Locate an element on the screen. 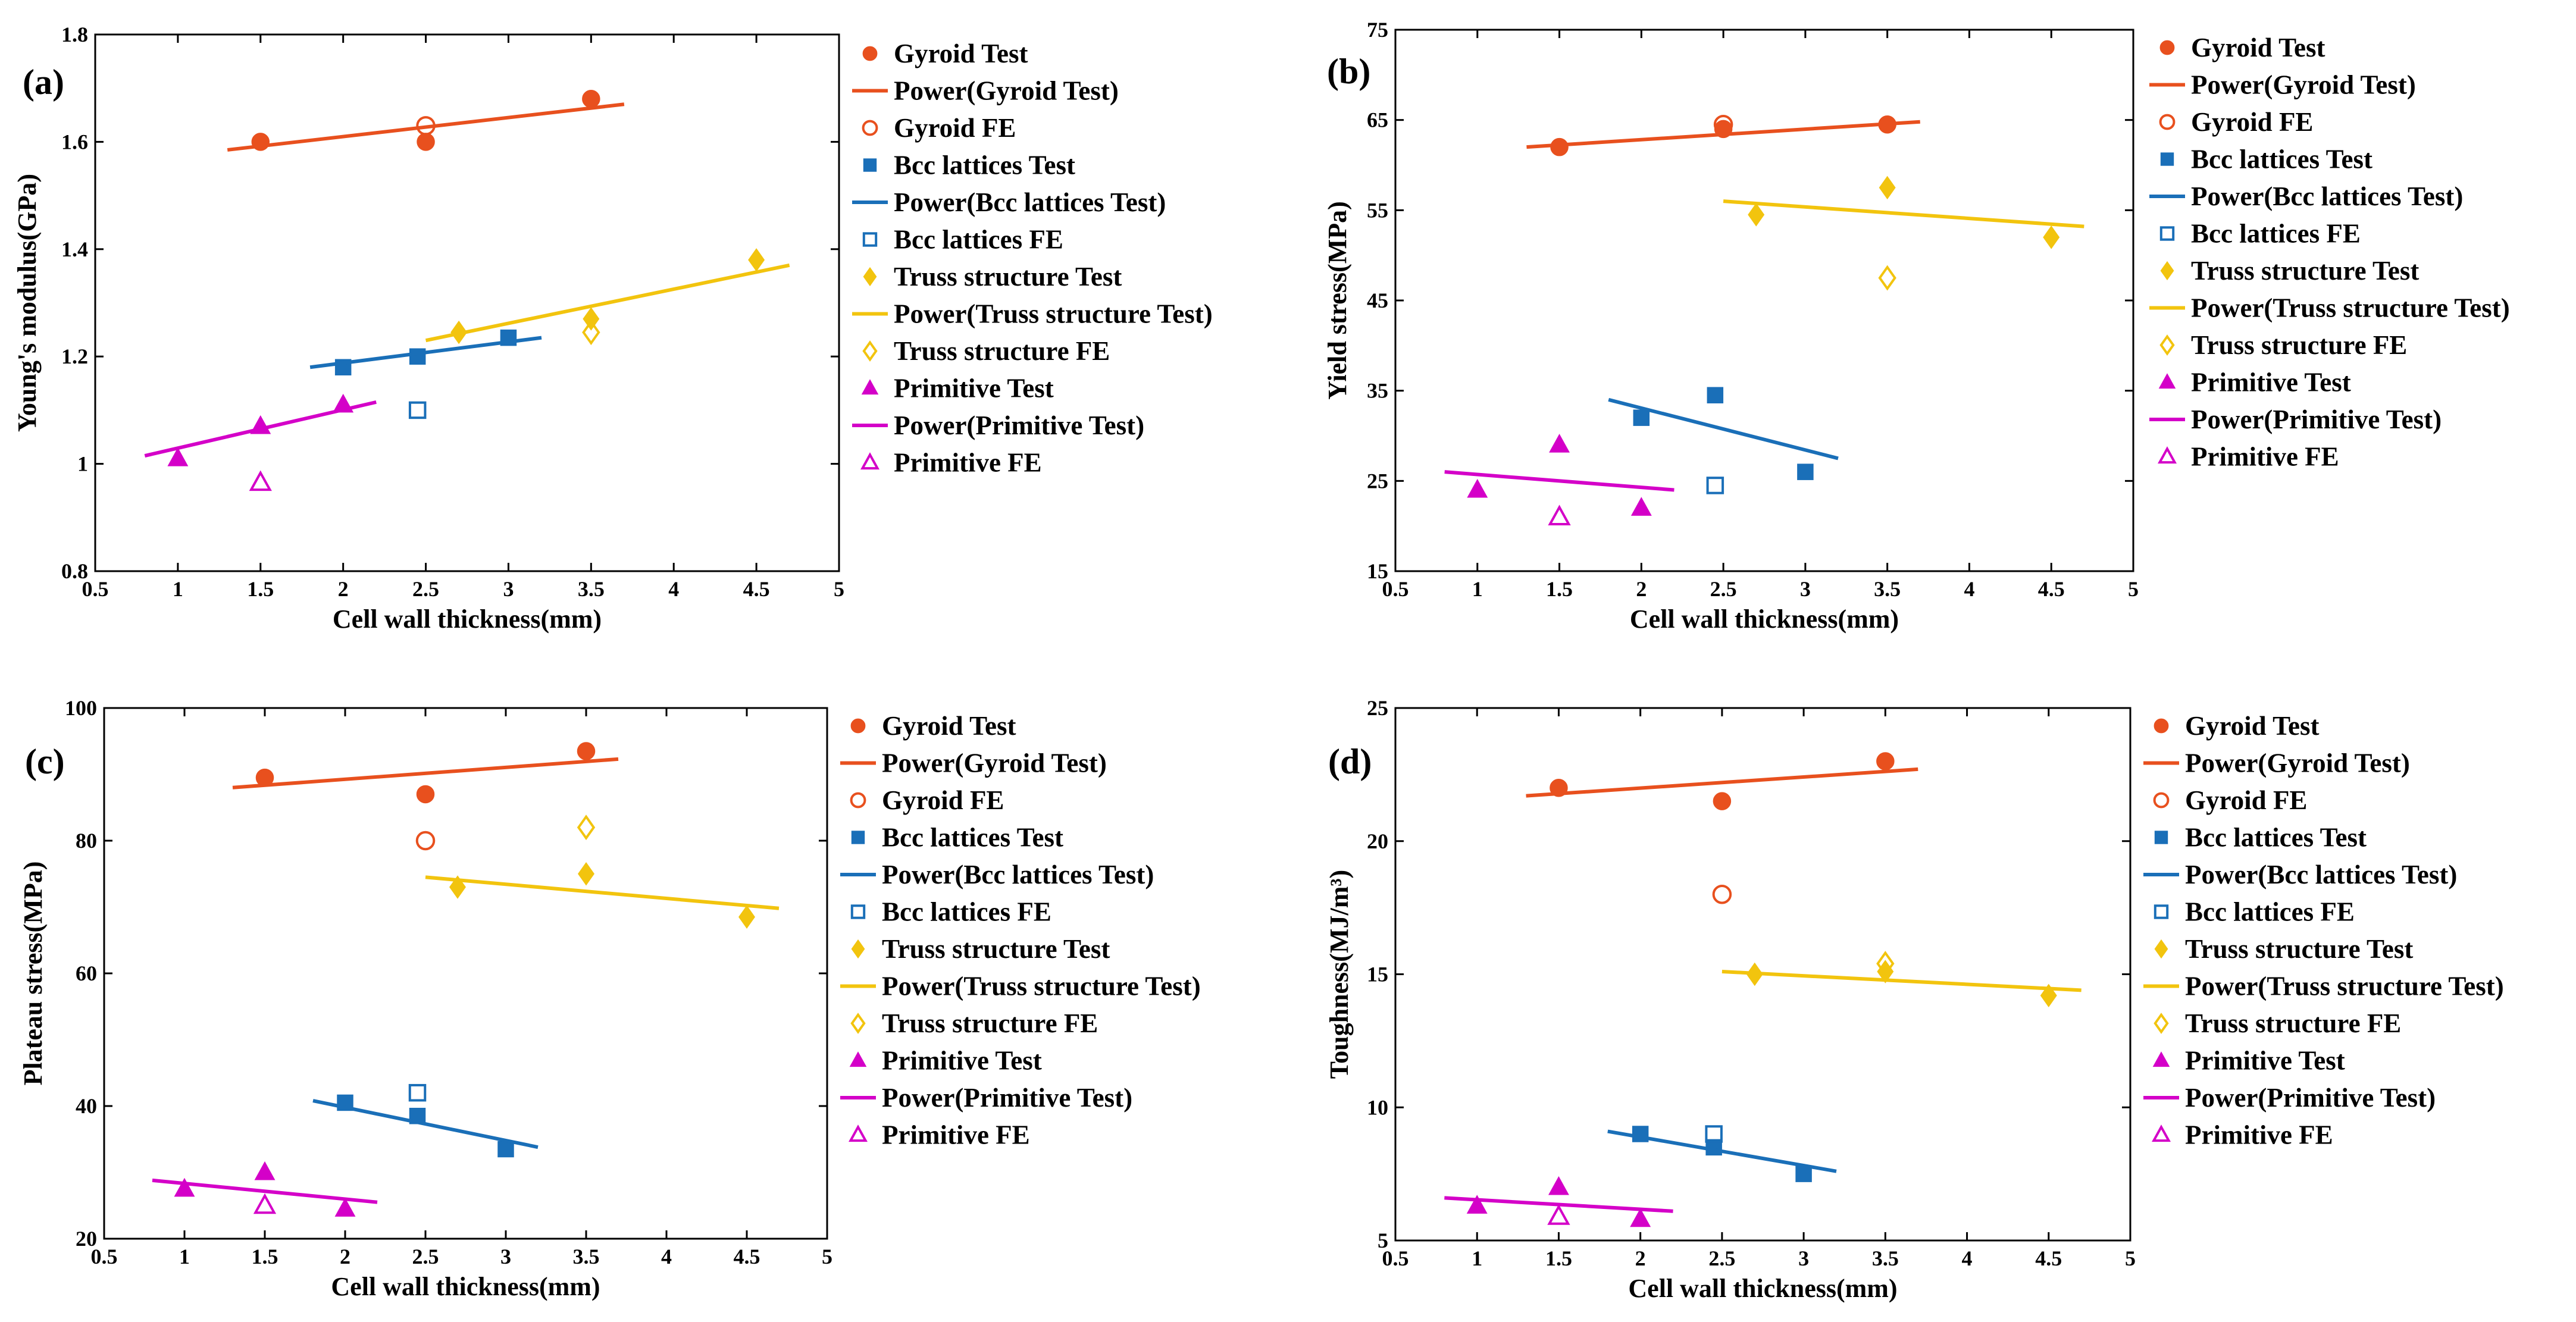  legend-item-primitive-test: Primitive Test is located at coordinates (2248, 1061).